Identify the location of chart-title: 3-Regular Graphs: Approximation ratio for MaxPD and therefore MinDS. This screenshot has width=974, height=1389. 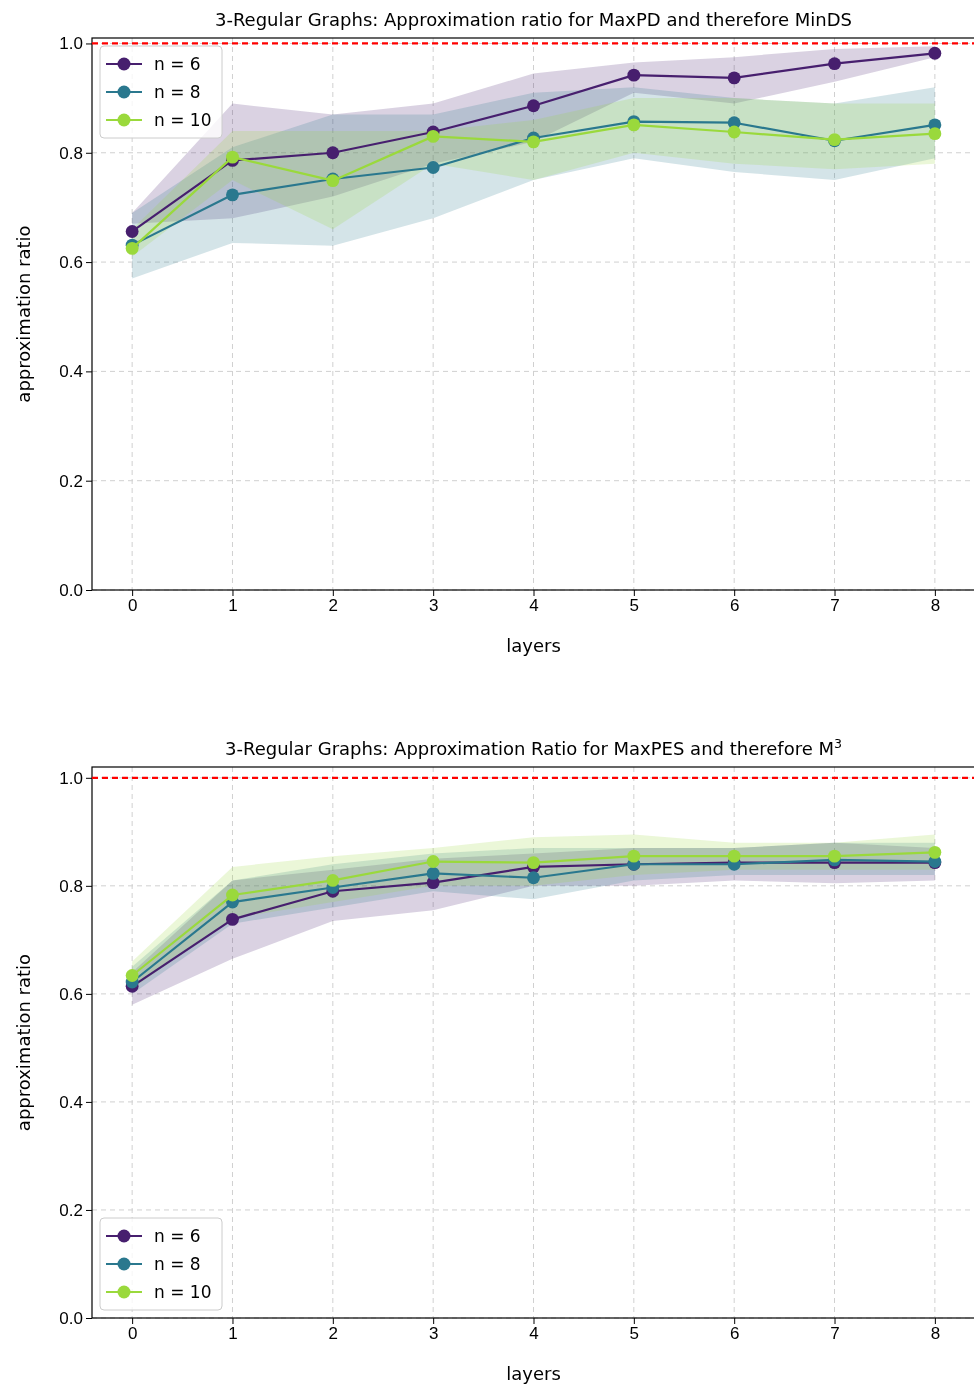
(533, 19).